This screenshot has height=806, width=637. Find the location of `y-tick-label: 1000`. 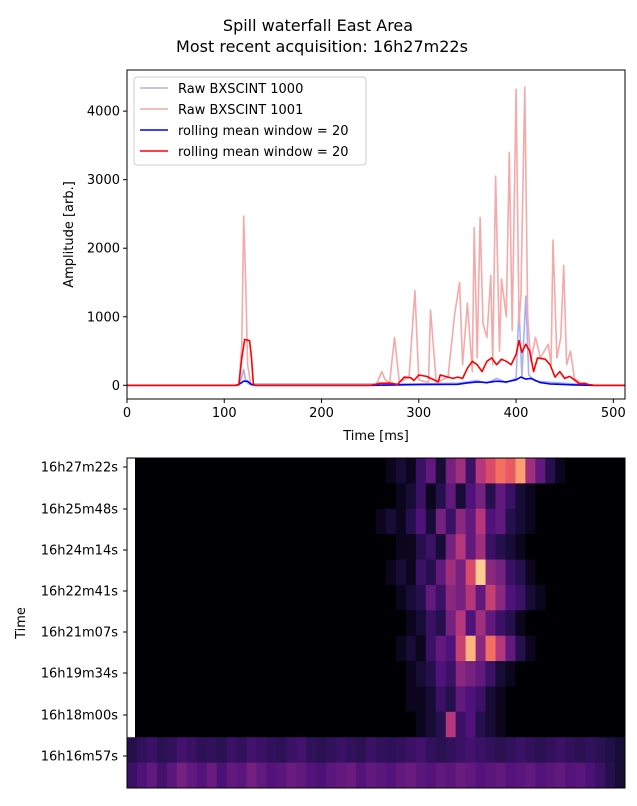

y-tick-label: 1000 is located at coordinates (103, 317).